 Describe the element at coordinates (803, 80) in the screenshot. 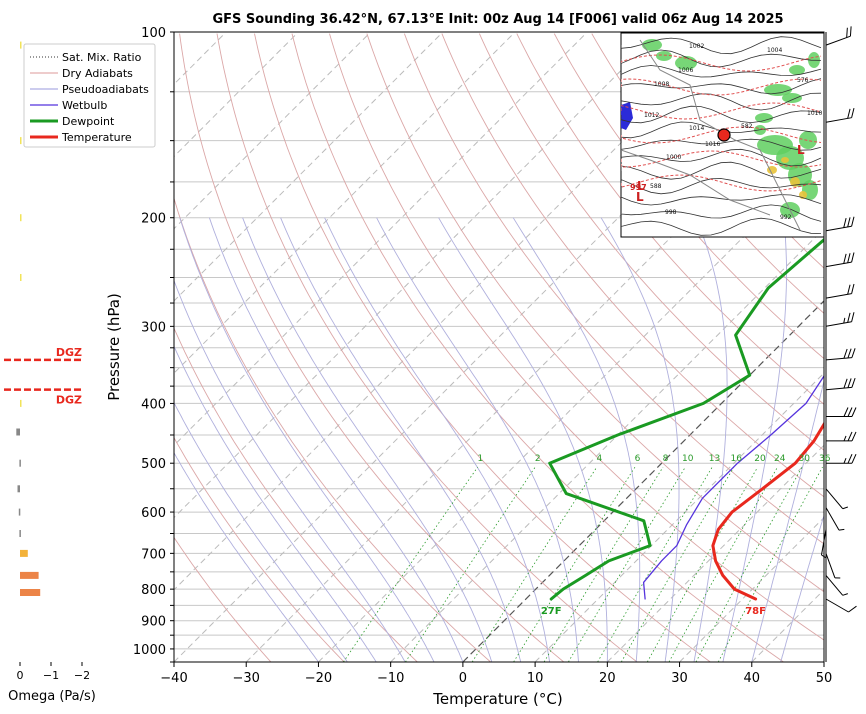

I see `map-contour-label: 576` at that location.